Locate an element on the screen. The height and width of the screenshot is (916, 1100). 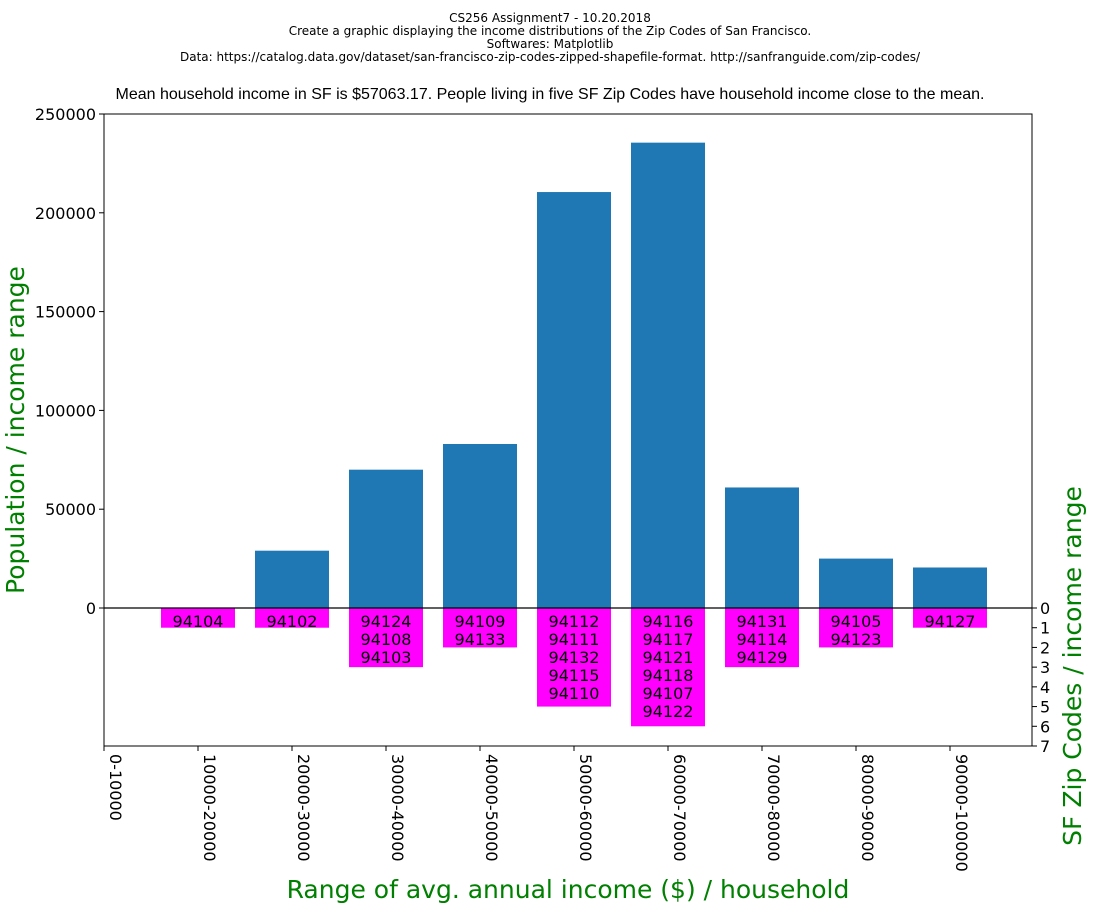
zip-label-94121: 94121 is located at coordinates (668, 657).